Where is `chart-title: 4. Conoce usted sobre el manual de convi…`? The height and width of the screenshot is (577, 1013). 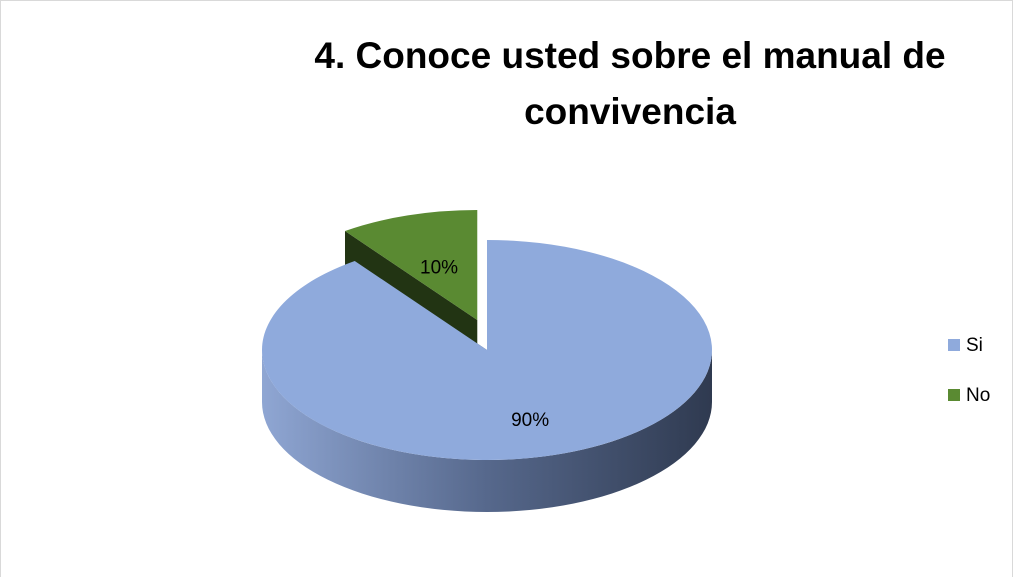
chart-title: 4. Conoce usted sobre el manual de convi… is located at coordinates (630, 83).